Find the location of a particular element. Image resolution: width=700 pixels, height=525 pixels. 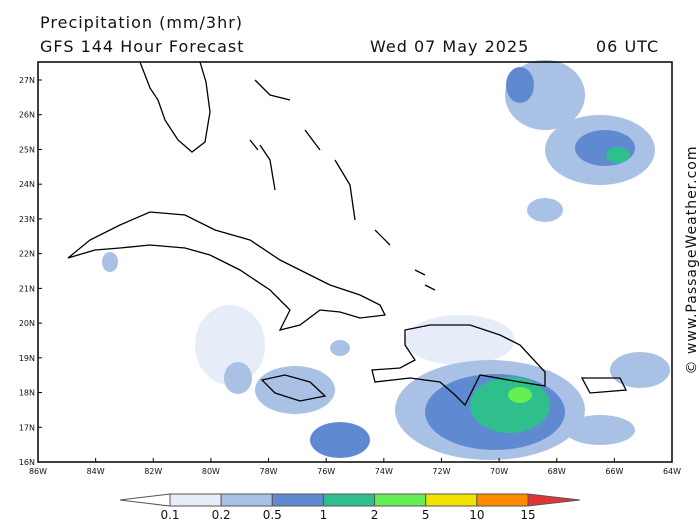

lat-label: 24N is located at coordinates (27, 184).